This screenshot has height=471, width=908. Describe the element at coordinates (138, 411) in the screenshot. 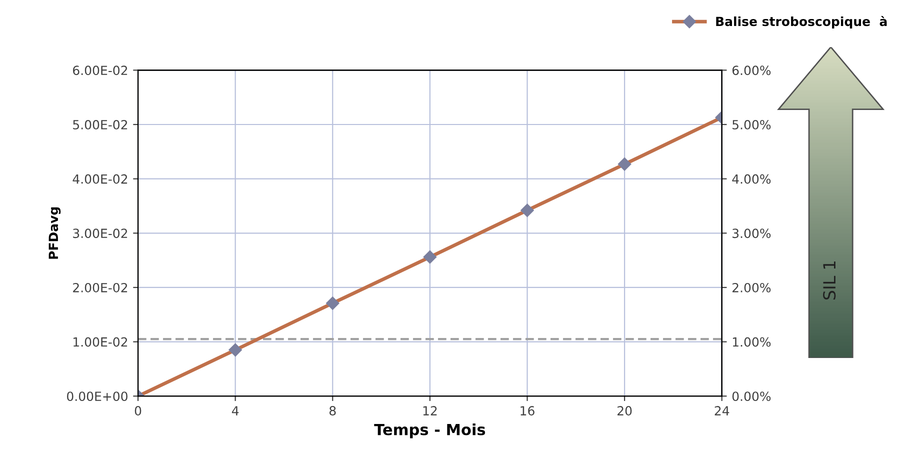

I see `x-tick-label: 0` at that location.